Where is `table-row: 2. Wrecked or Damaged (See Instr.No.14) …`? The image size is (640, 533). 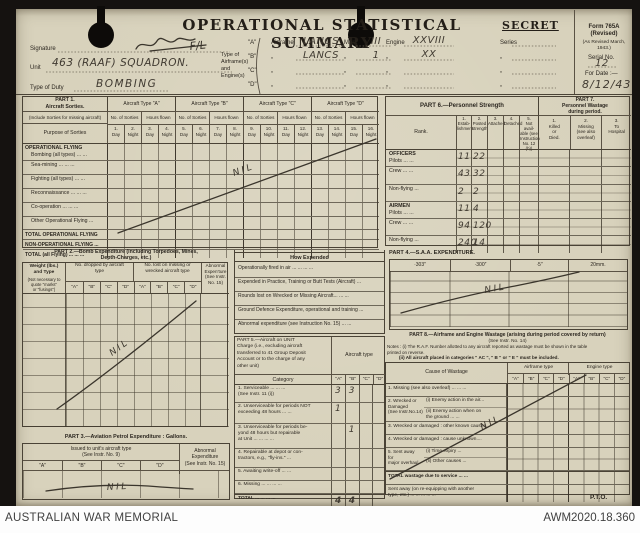
table-row: 2. Wrecked or Damaged (See Instr.No.14) … is located at coordinates (507, 409).